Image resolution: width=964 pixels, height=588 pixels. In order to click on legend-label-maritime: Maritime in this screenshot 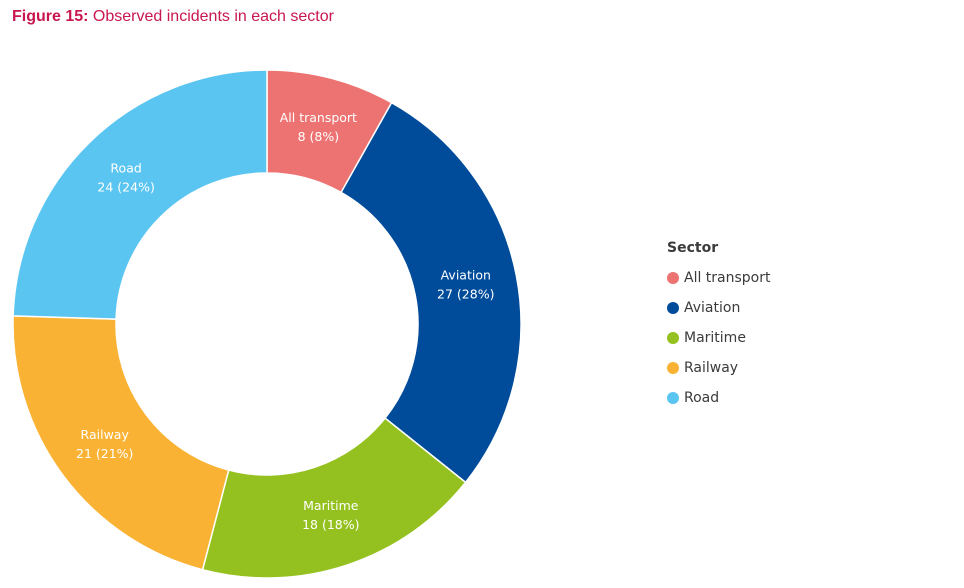, I will do `click(715, 338)`.